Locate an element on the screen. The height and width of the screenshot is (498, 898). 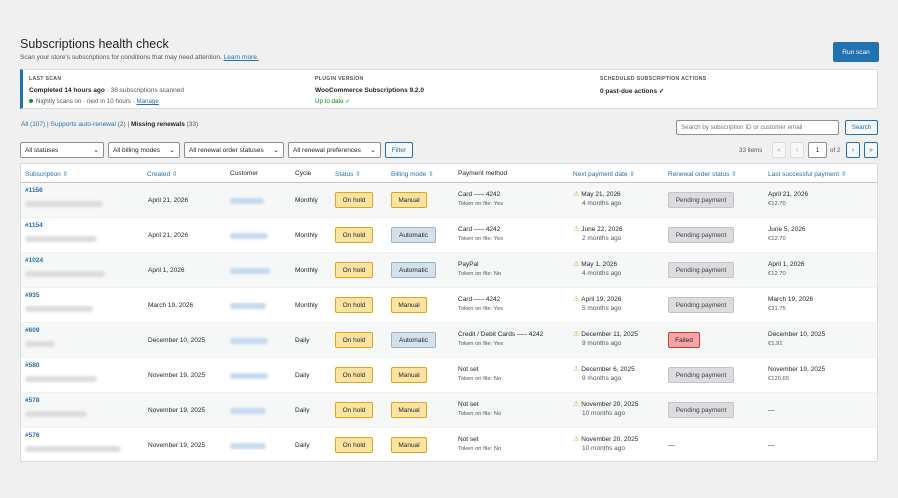
next-payment-relative: 5 months ago is located at coordinates (602, 308).